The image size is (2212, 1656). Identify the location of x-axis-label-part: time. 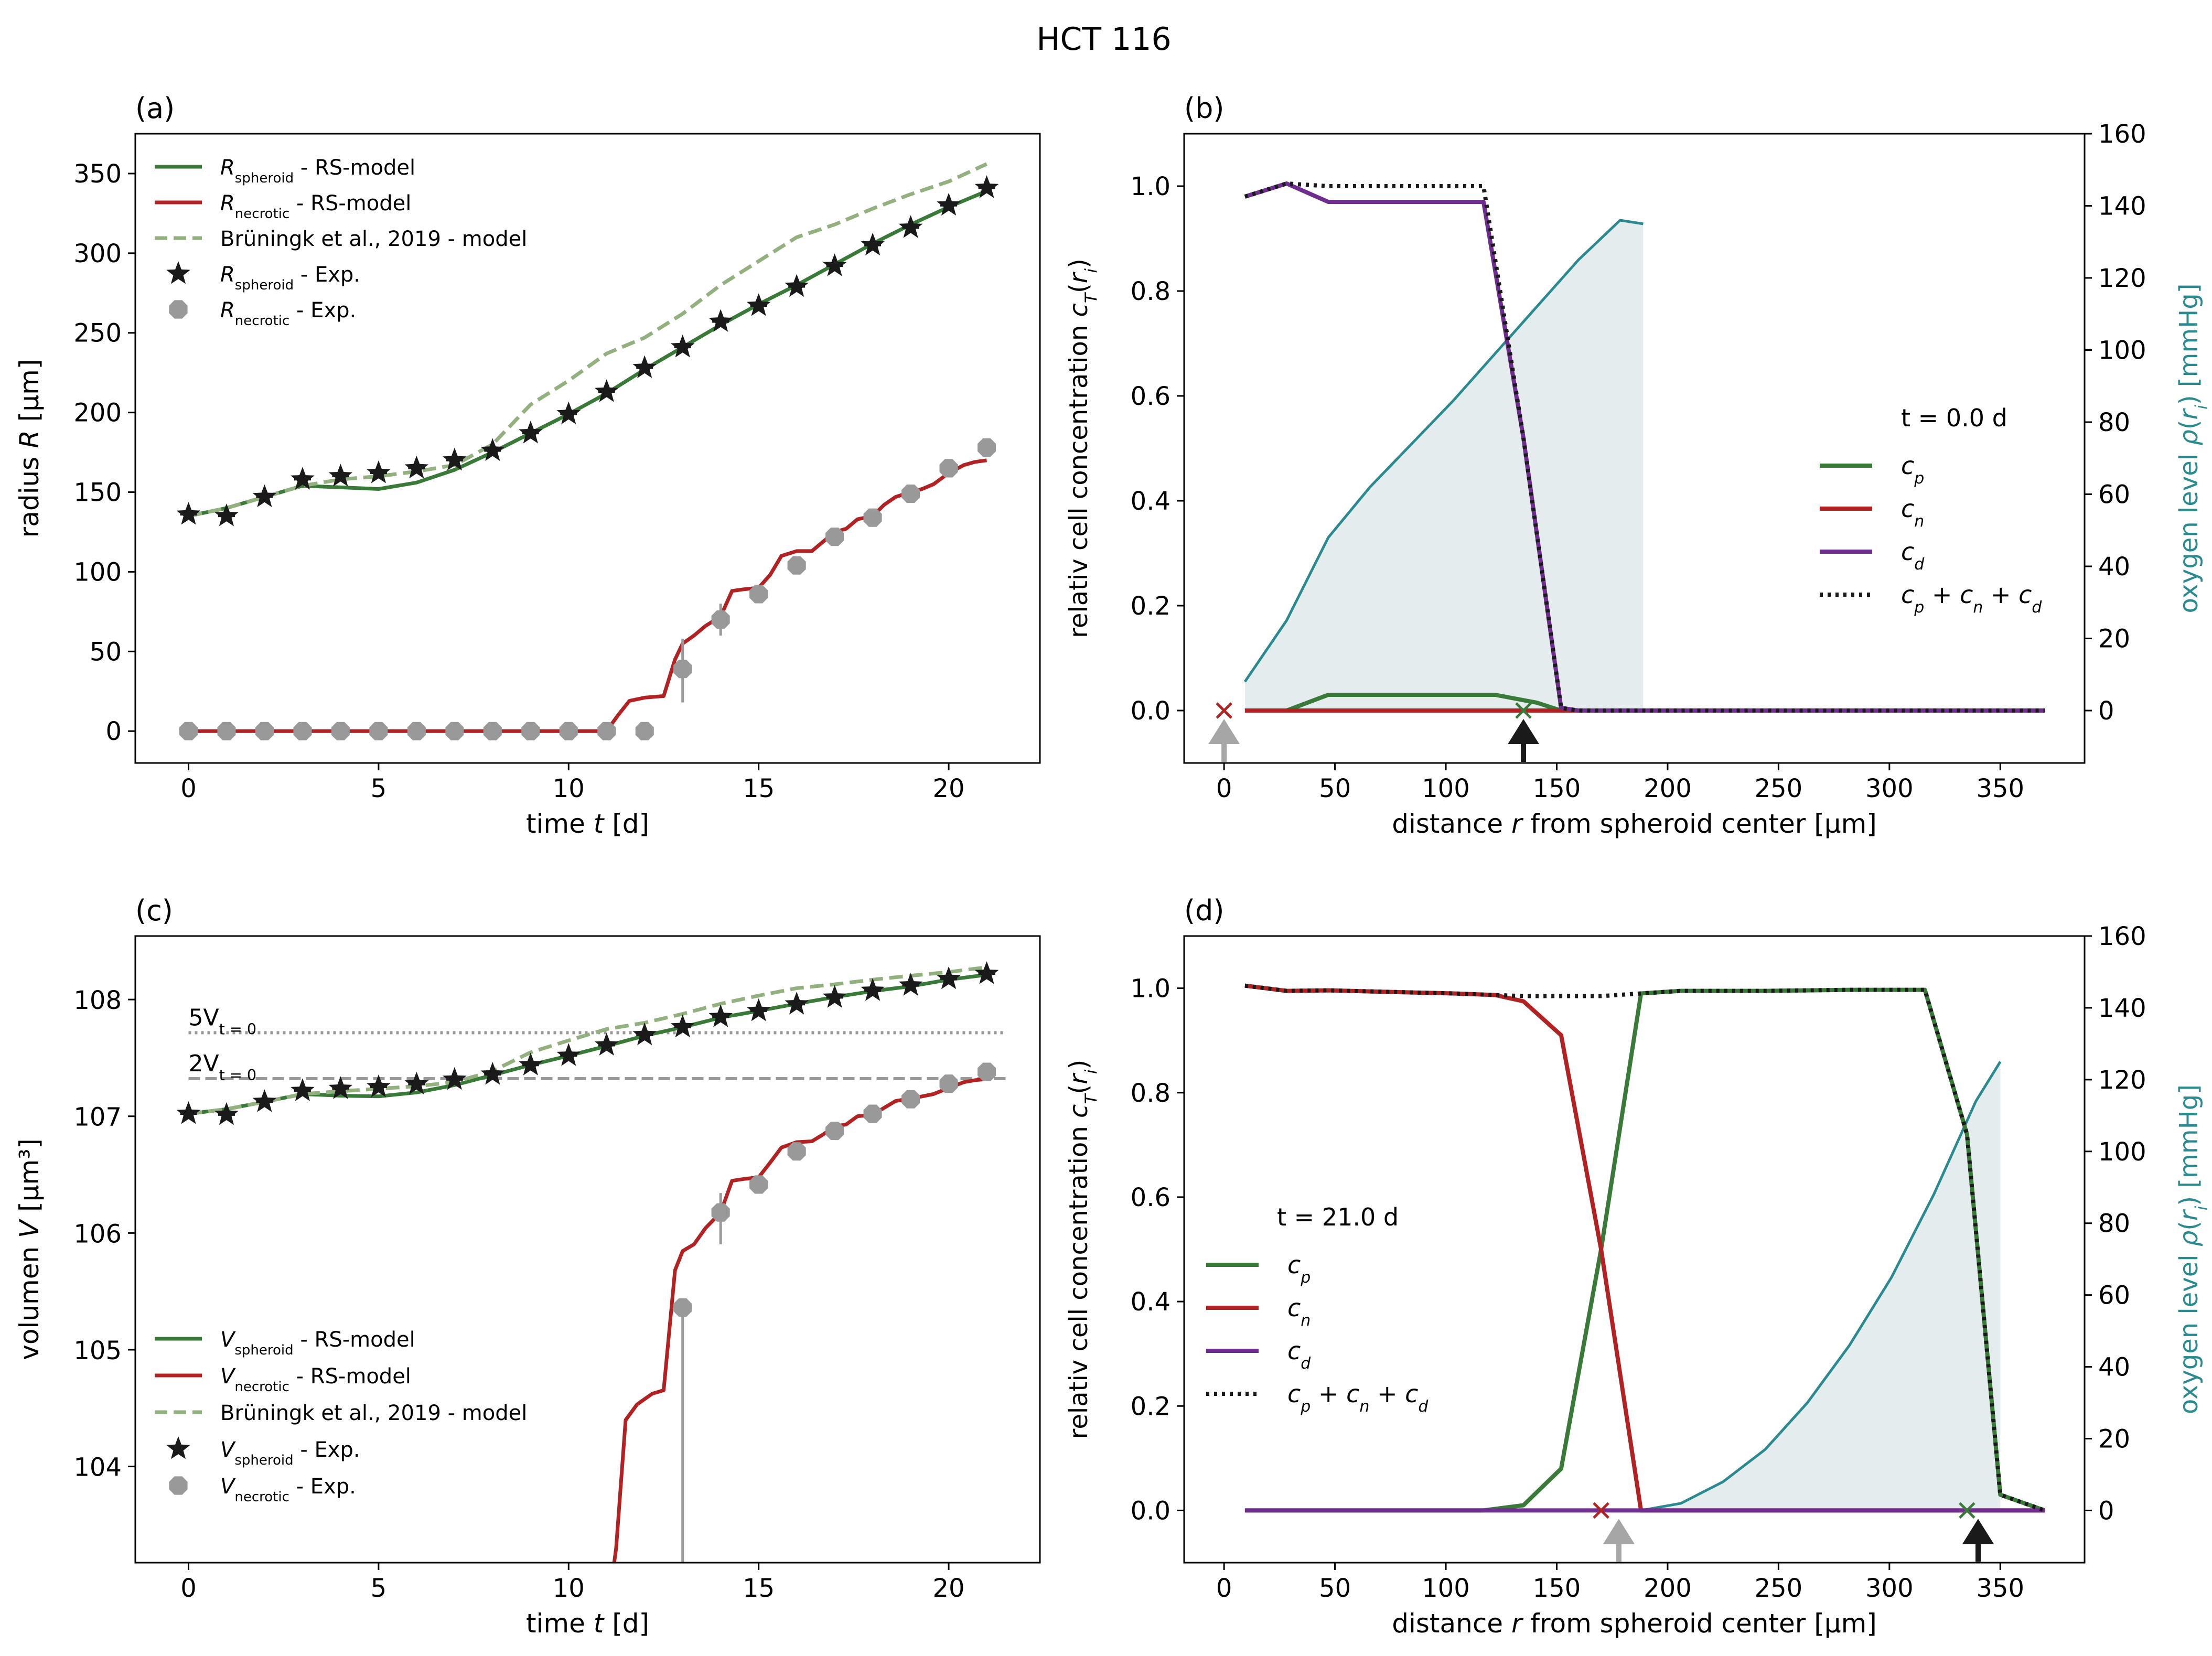
(560, 1623).